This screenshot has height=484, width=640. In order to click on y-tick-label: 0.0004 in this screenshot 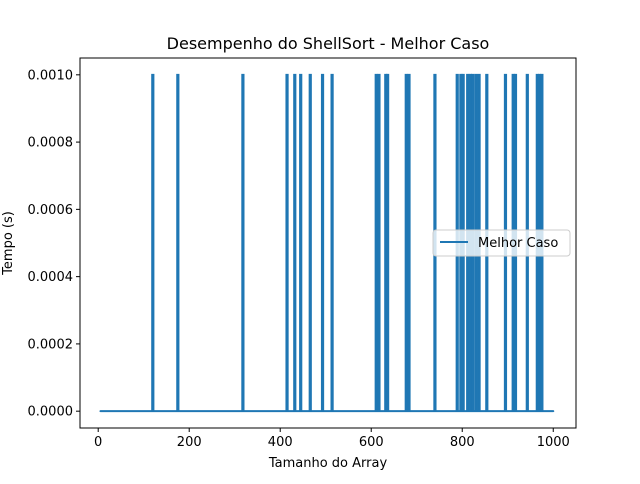, I will do `click(51, 277)`.